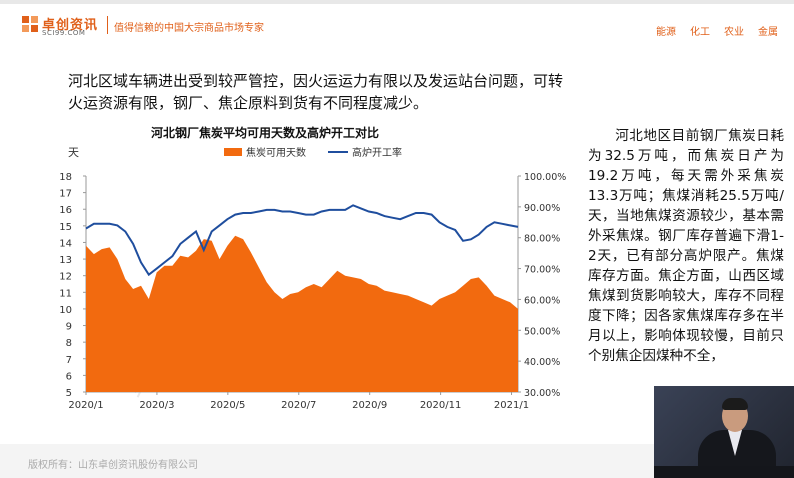 The width and height of the screenshot is (794, 478). What do you see at coordinates (542, 270) in the screenshot?
I see `right-tick-label: 70.00%` at bounding box center [542, 270].